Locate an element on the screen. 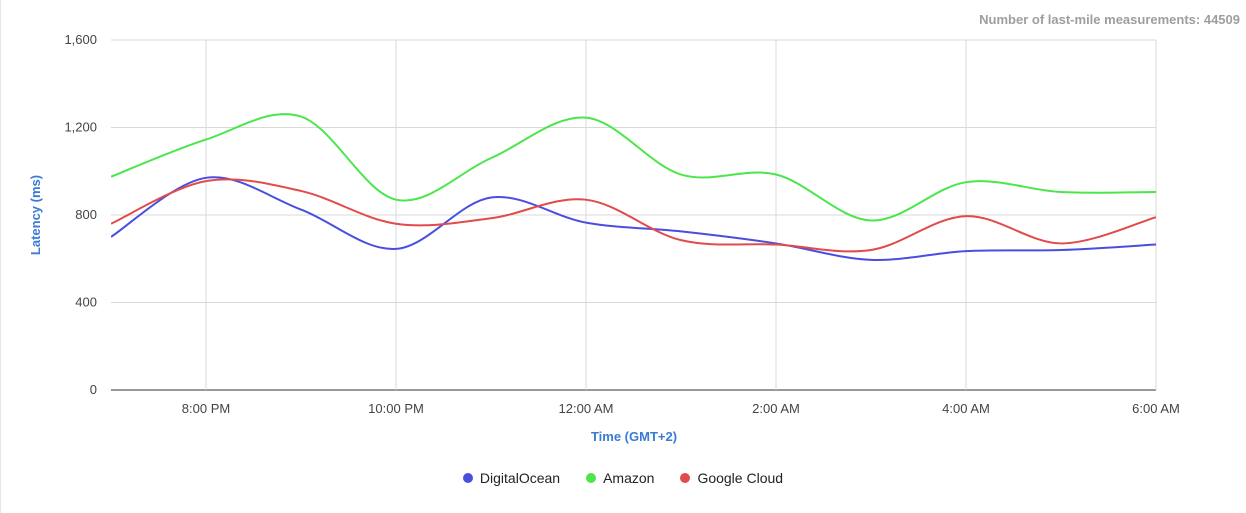 The height and width of the screenshot is (513, 1246). series-line-google-cloud is located at coordinates (633, 215).